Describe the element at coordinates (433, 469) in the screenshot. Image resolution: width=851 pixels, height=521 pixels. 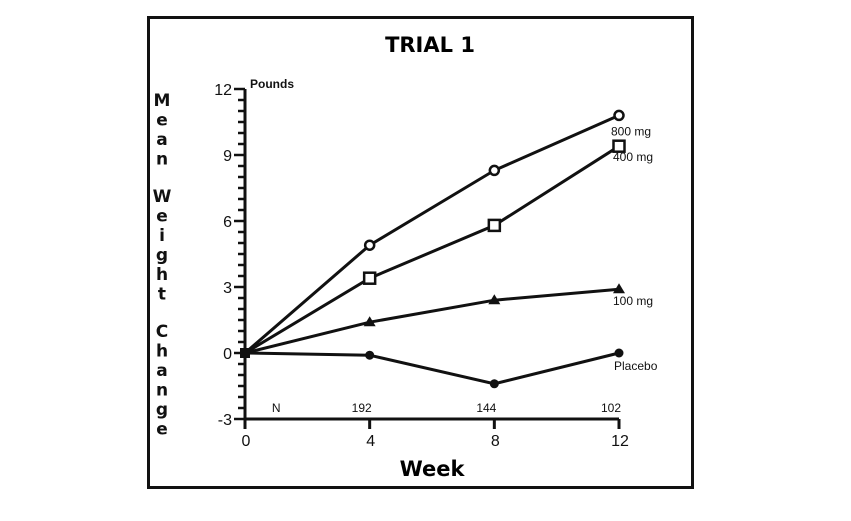
I see `x-axis-label: Week` at that location.